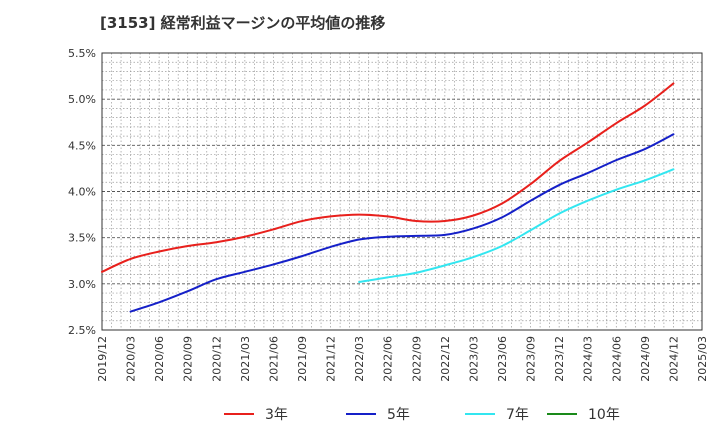 This screenshot has height=440, width=720. Describe the element at coordinates (102, 359) in the screenshot. I see `x-tick-label: 2019/12` at that location.